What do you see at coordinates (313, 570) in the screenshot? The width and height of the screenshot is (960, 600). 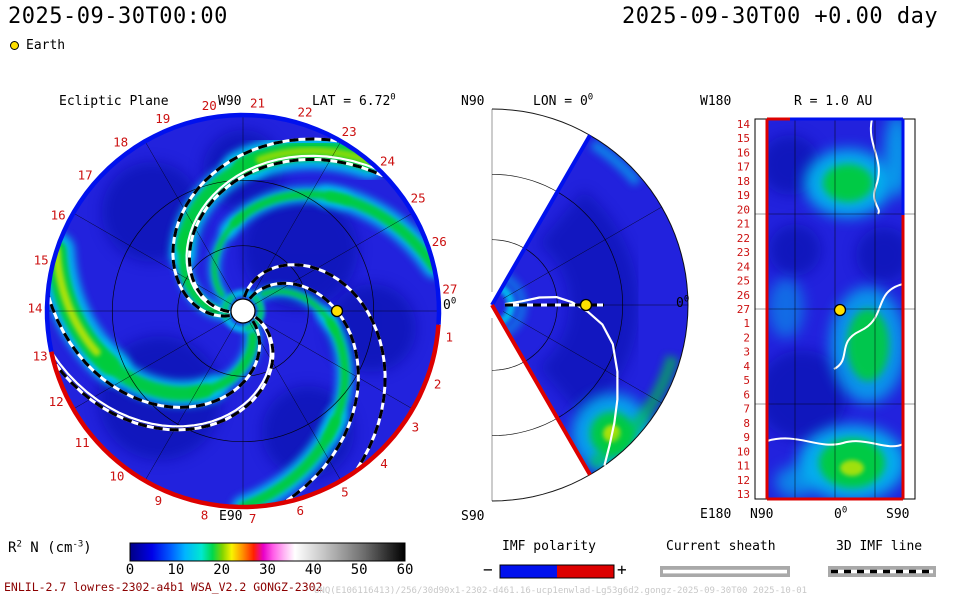 I see `colorbar-tick: 40` at bounding box center [313, 570].